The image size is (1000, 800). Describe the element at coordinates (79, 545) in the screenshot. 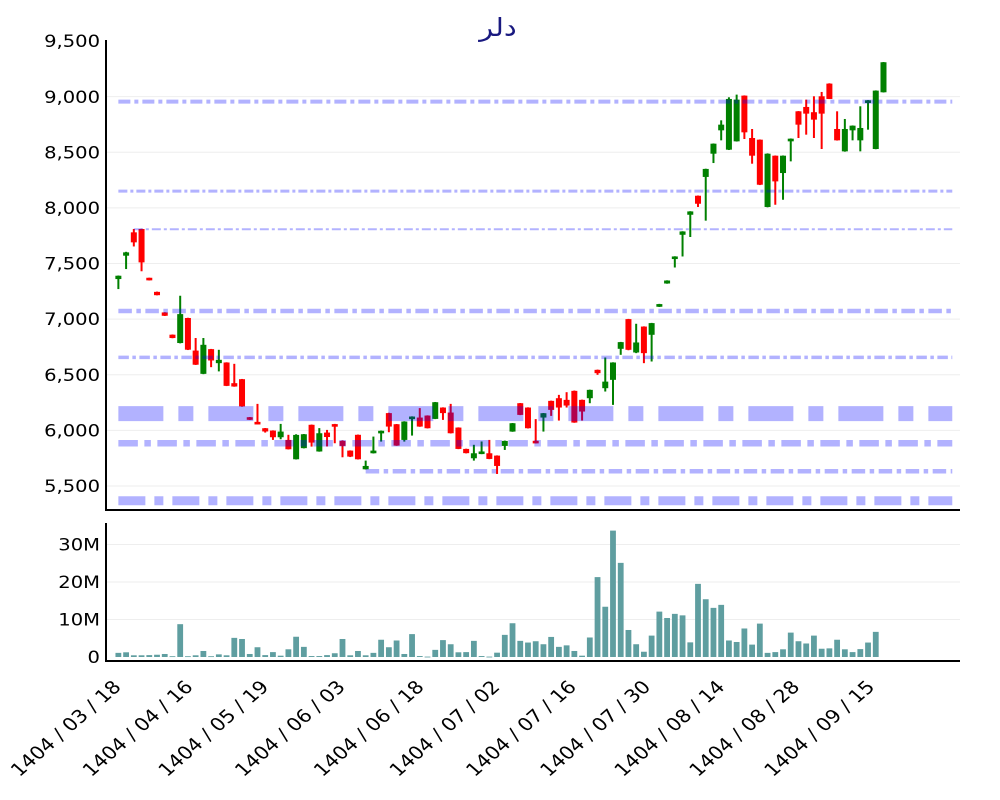

I see `volume-y-tick-label: 30M` at that location.